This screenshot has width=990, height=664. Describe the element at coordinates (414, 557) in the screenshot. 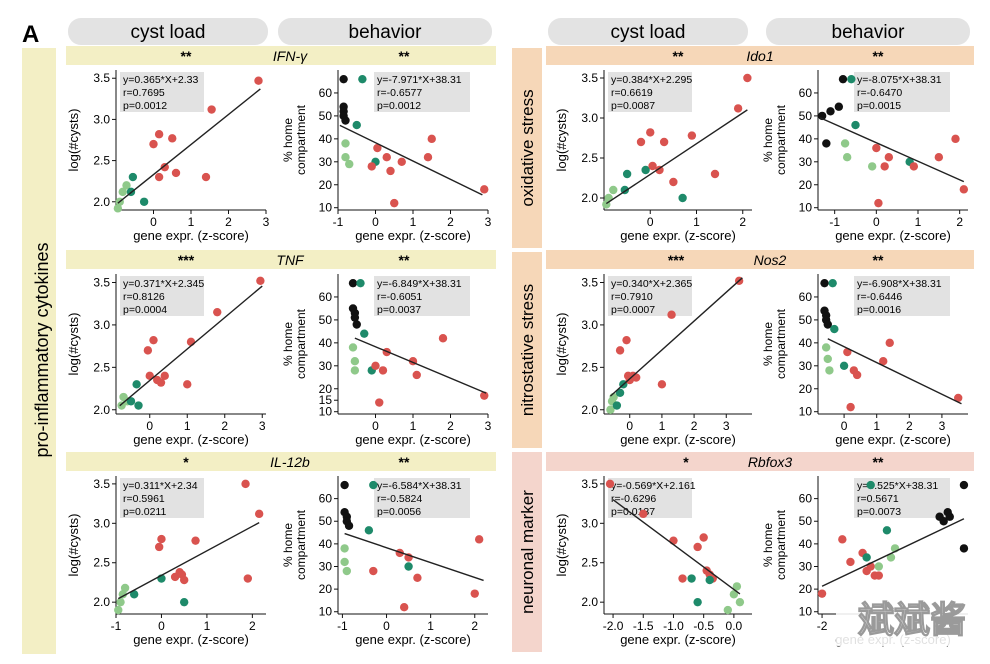

I see `regression-line` at that location.